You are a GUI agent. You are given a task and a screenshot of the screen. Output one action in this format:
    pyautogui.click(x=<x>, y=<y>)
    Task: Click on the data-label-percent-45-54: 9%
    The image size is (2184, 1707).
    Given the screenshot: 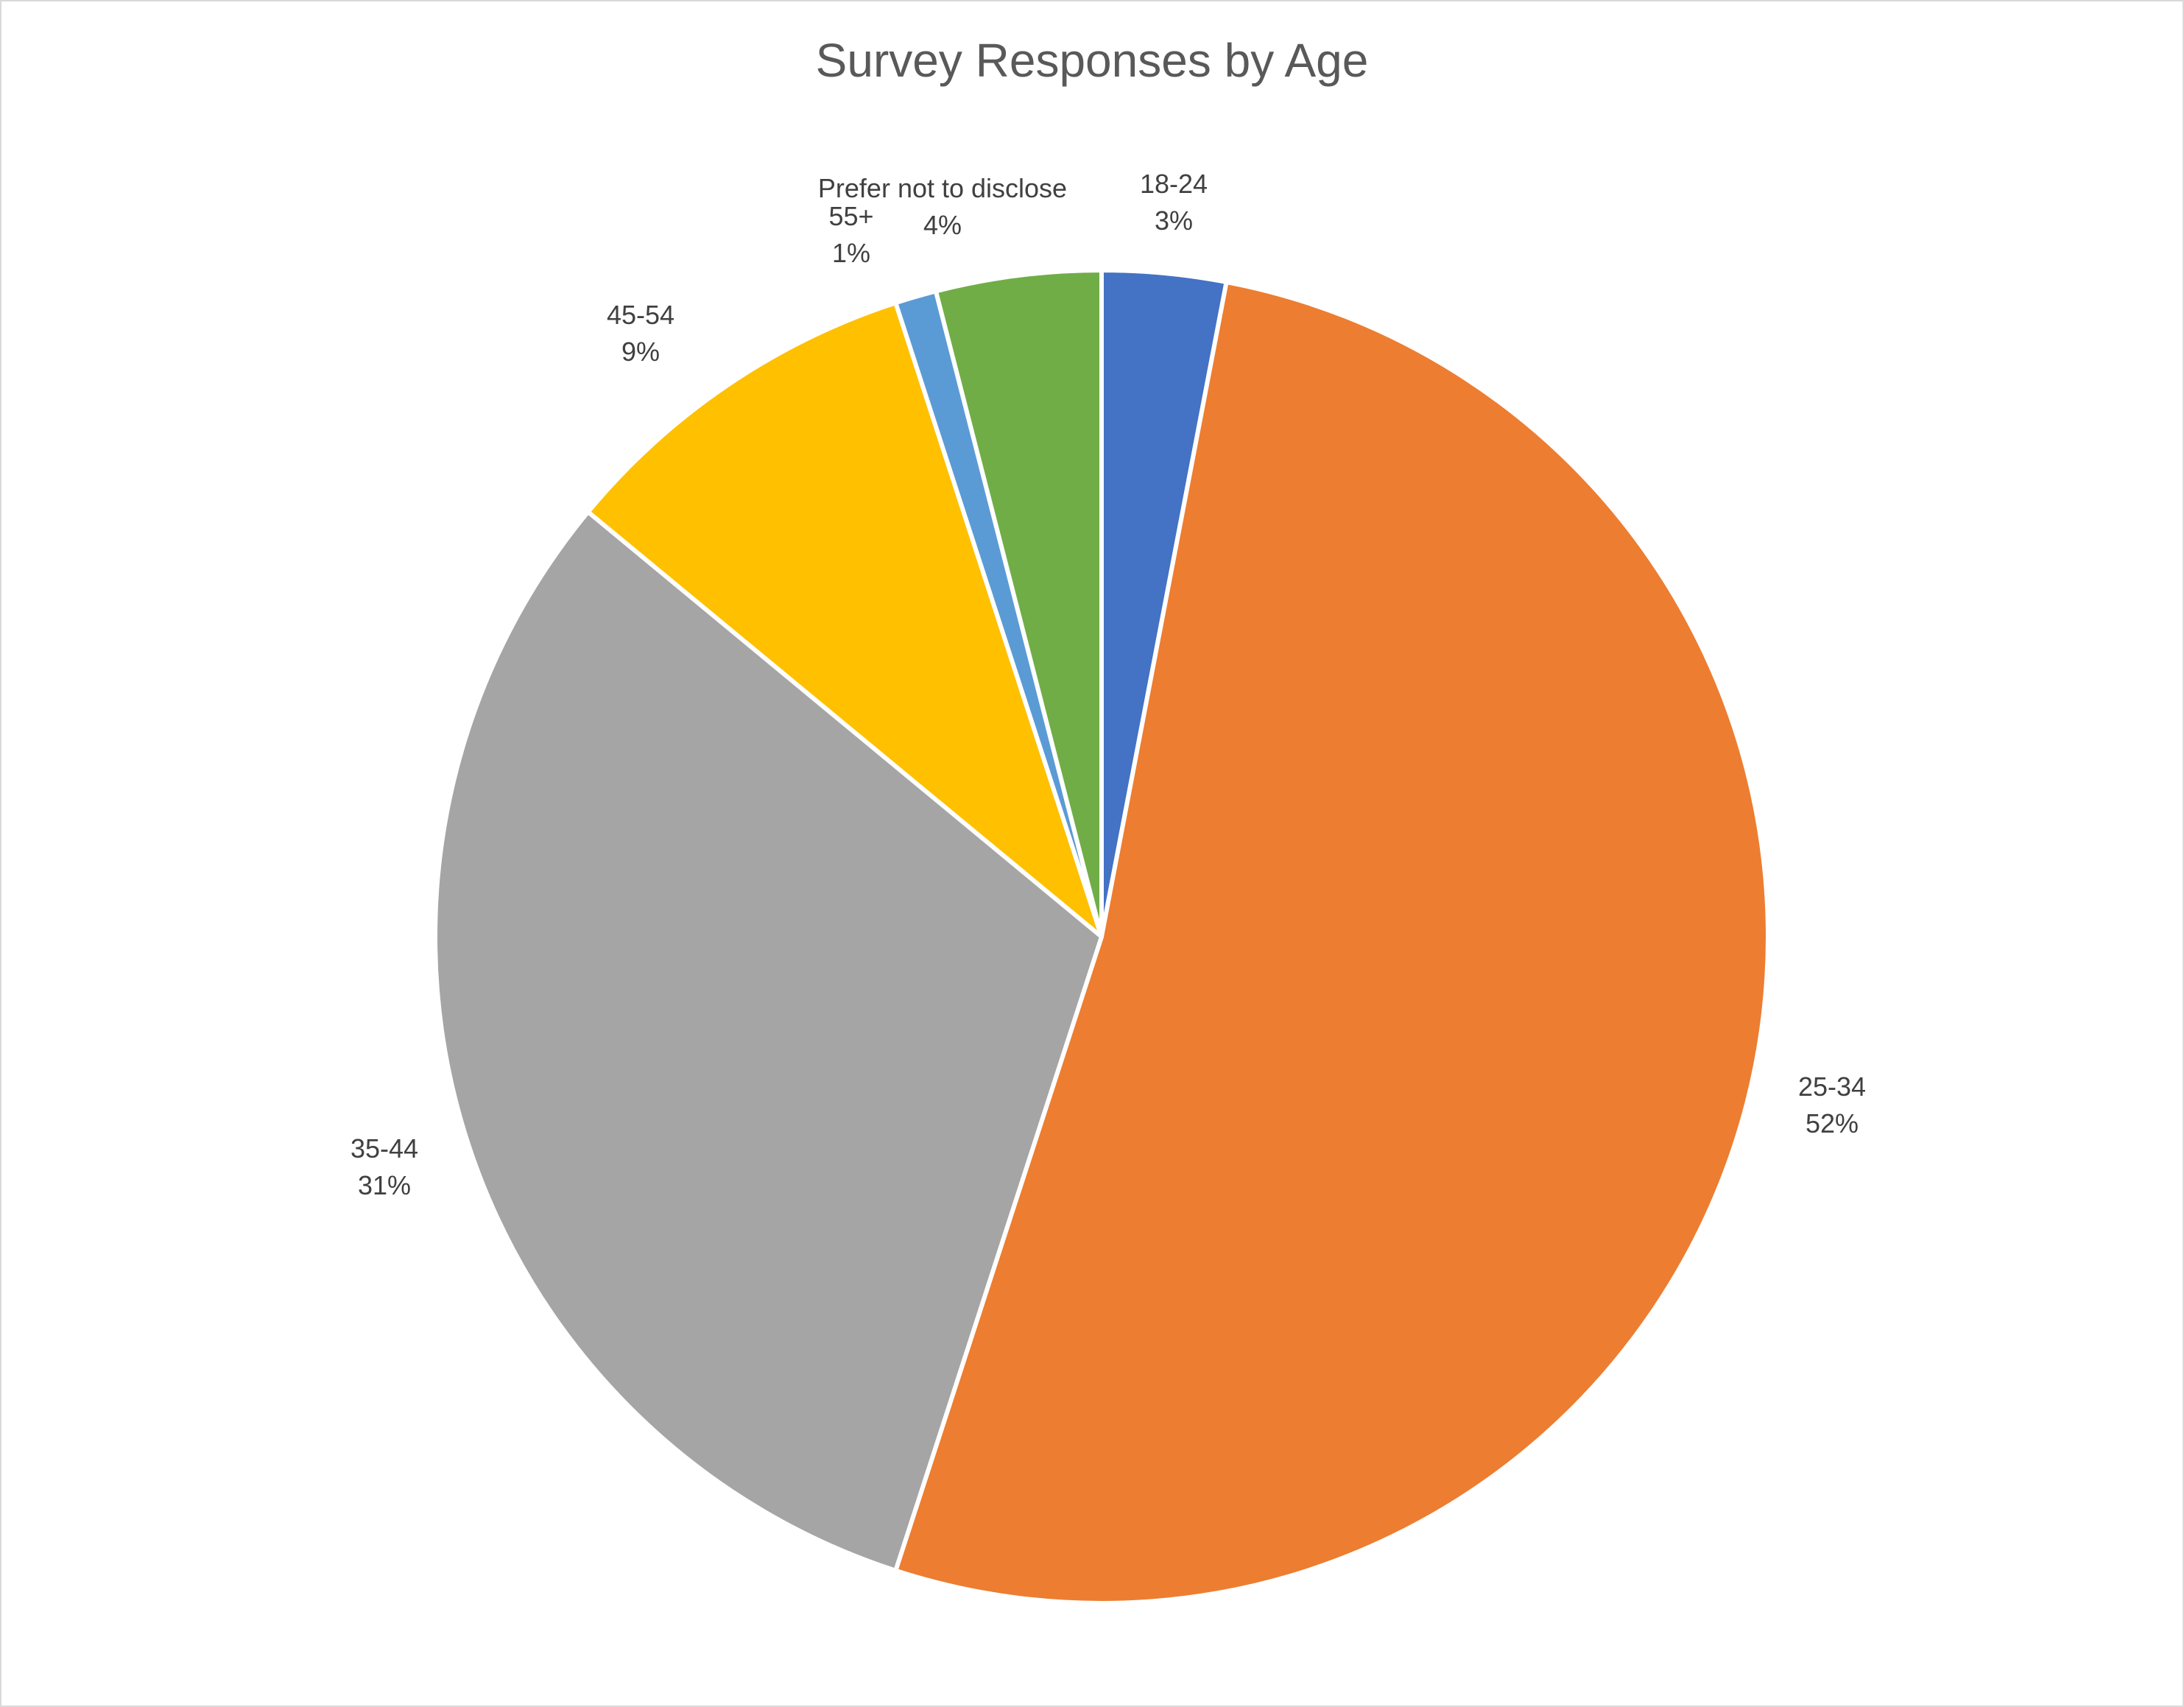 What is the action you would take?
    pyautogui.click(x=640, y=352)
    